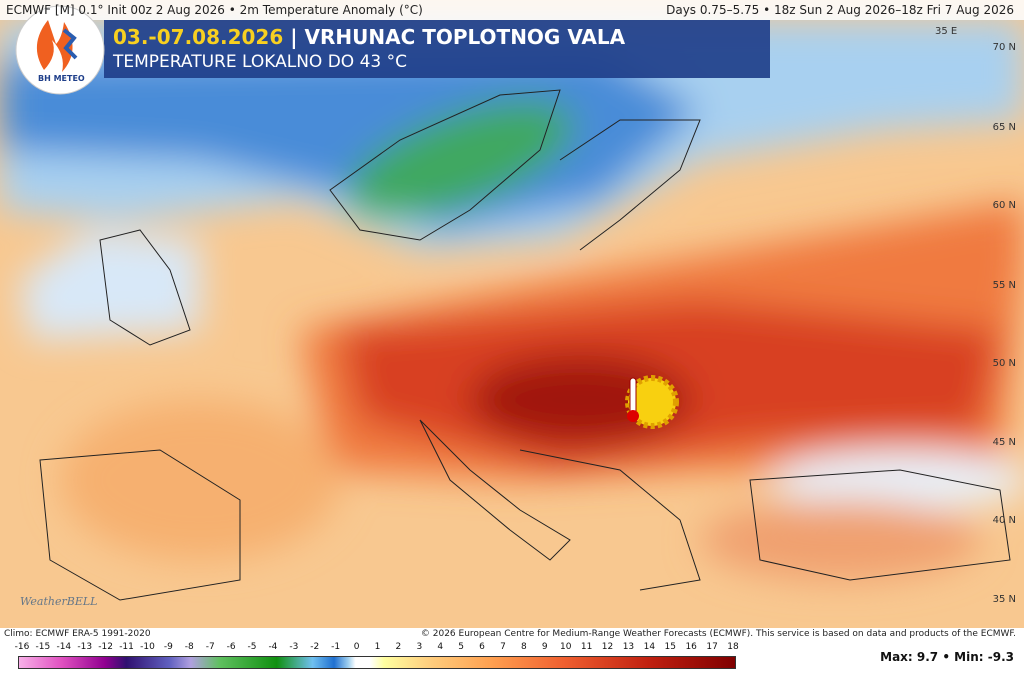 This screenshot has height=678, width=1024. Describe the element at coordinates (712, 647) in the screenshot. I see `colorbar-label: 17` at that location.